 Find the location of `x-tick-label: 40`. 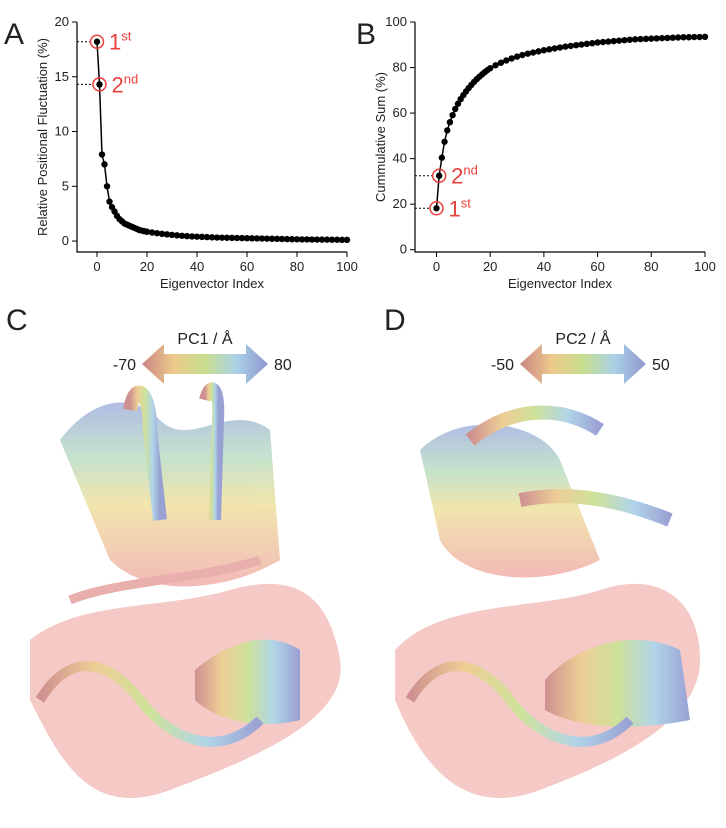

x-tick-label: 40 is located at coordinates (197, 266).